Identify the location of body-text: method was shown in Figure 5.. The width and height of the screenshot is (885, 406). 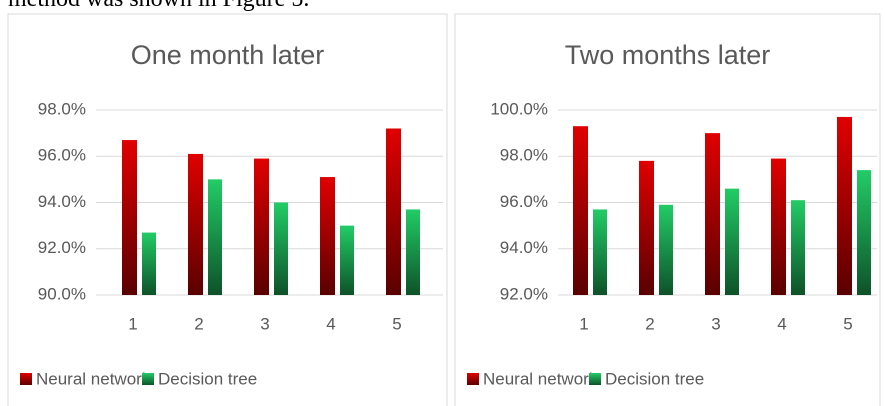
(158, 6).